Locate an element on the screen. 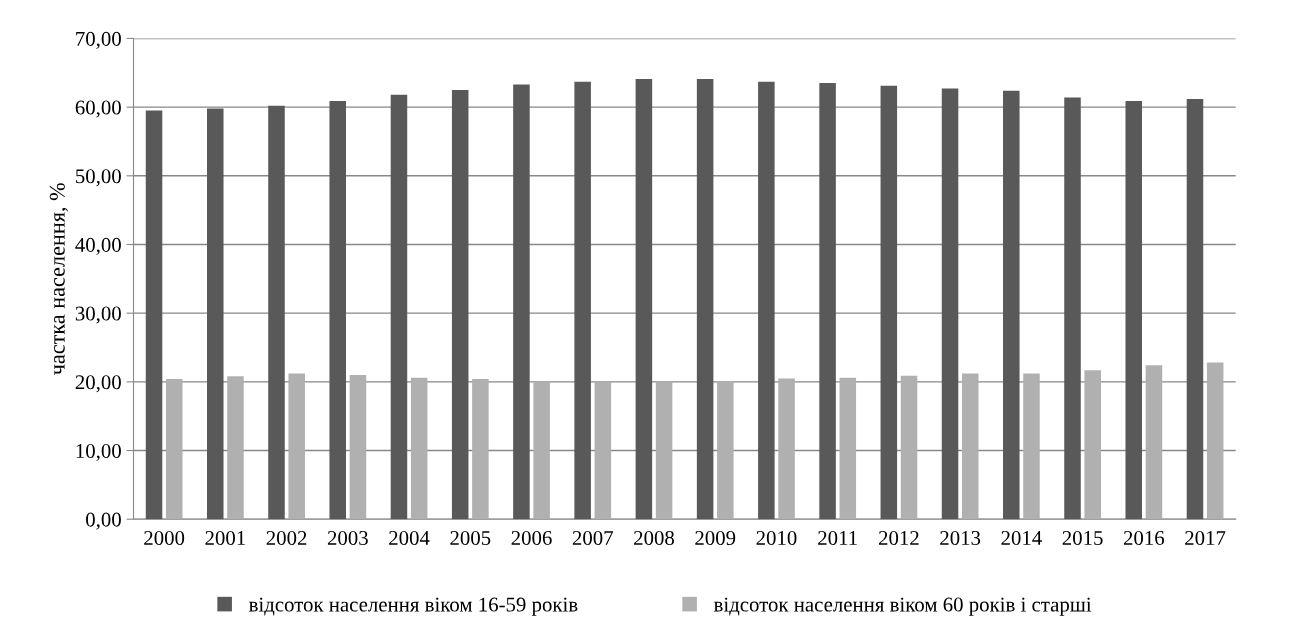 The height and width of the screenshot is (641, 1309). x-tick-label: 2017 is located at coordinates (1205, 537).